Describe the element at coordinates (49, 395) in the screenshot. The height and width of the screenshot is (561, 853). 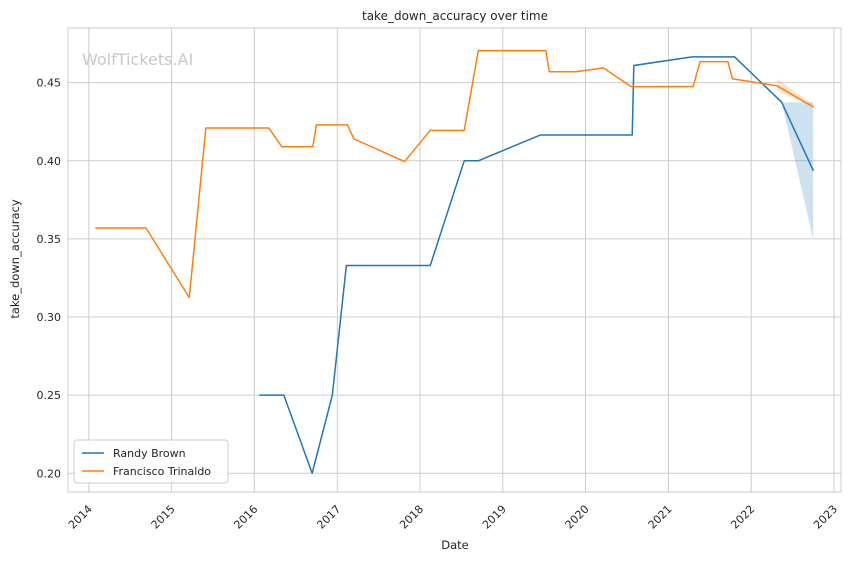
I see `y-tick-label: 0.25` at that location.